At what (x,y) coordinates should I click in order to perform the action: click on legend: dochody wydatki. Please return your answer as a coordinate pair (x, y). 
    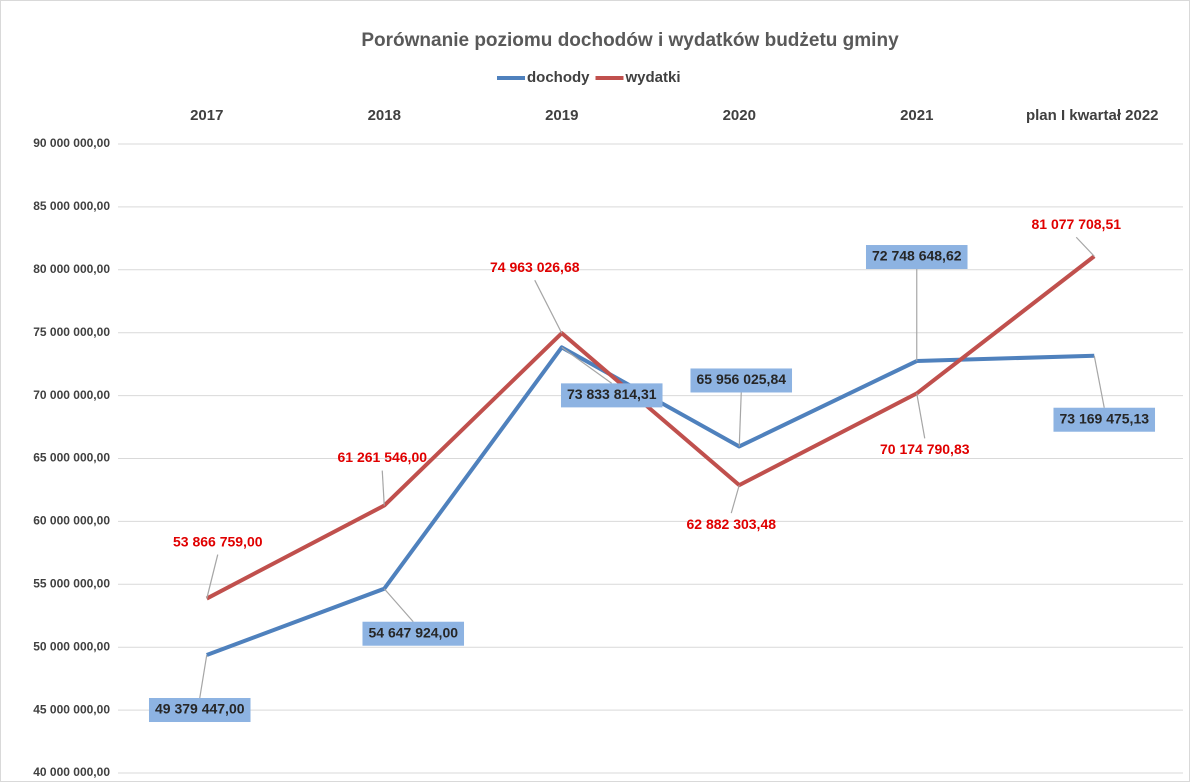
    Looking at the image, I should click on (589, 77).